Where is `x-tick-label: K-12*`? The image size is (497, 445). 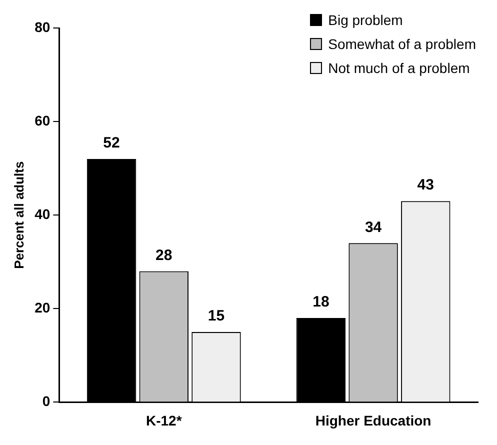 x-tick-label: K-12* is located at coordinates (164, 420).